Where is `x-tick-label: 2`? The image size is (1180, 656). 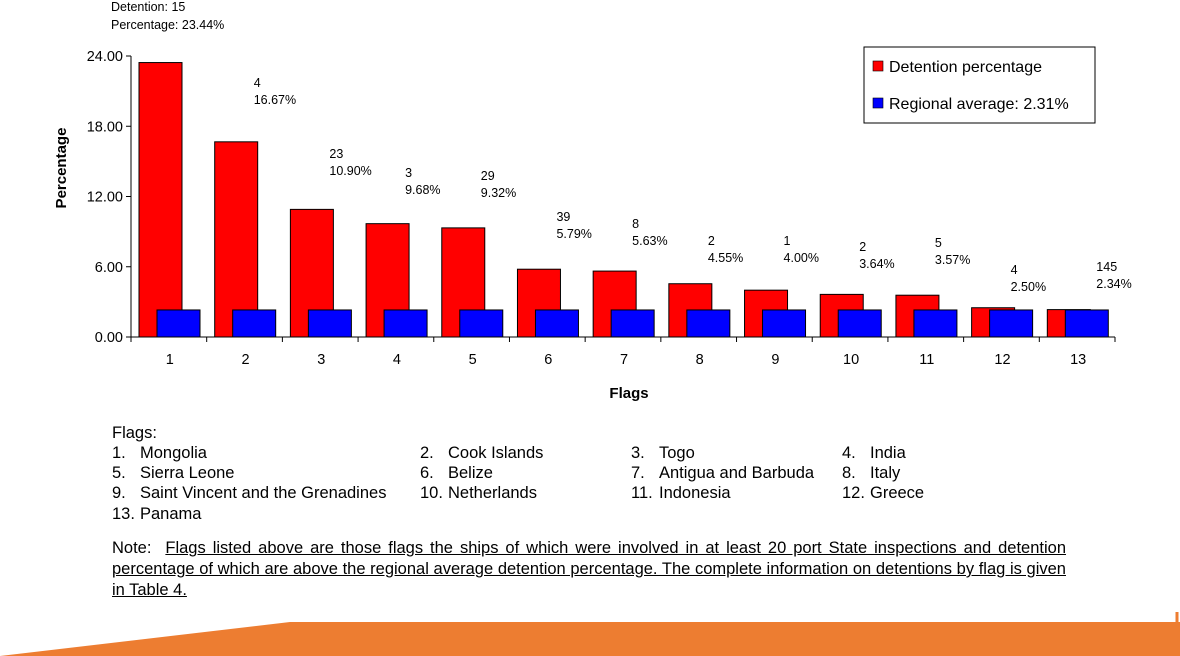 x-tick-label: 2 is located at coordinates (245, 360).